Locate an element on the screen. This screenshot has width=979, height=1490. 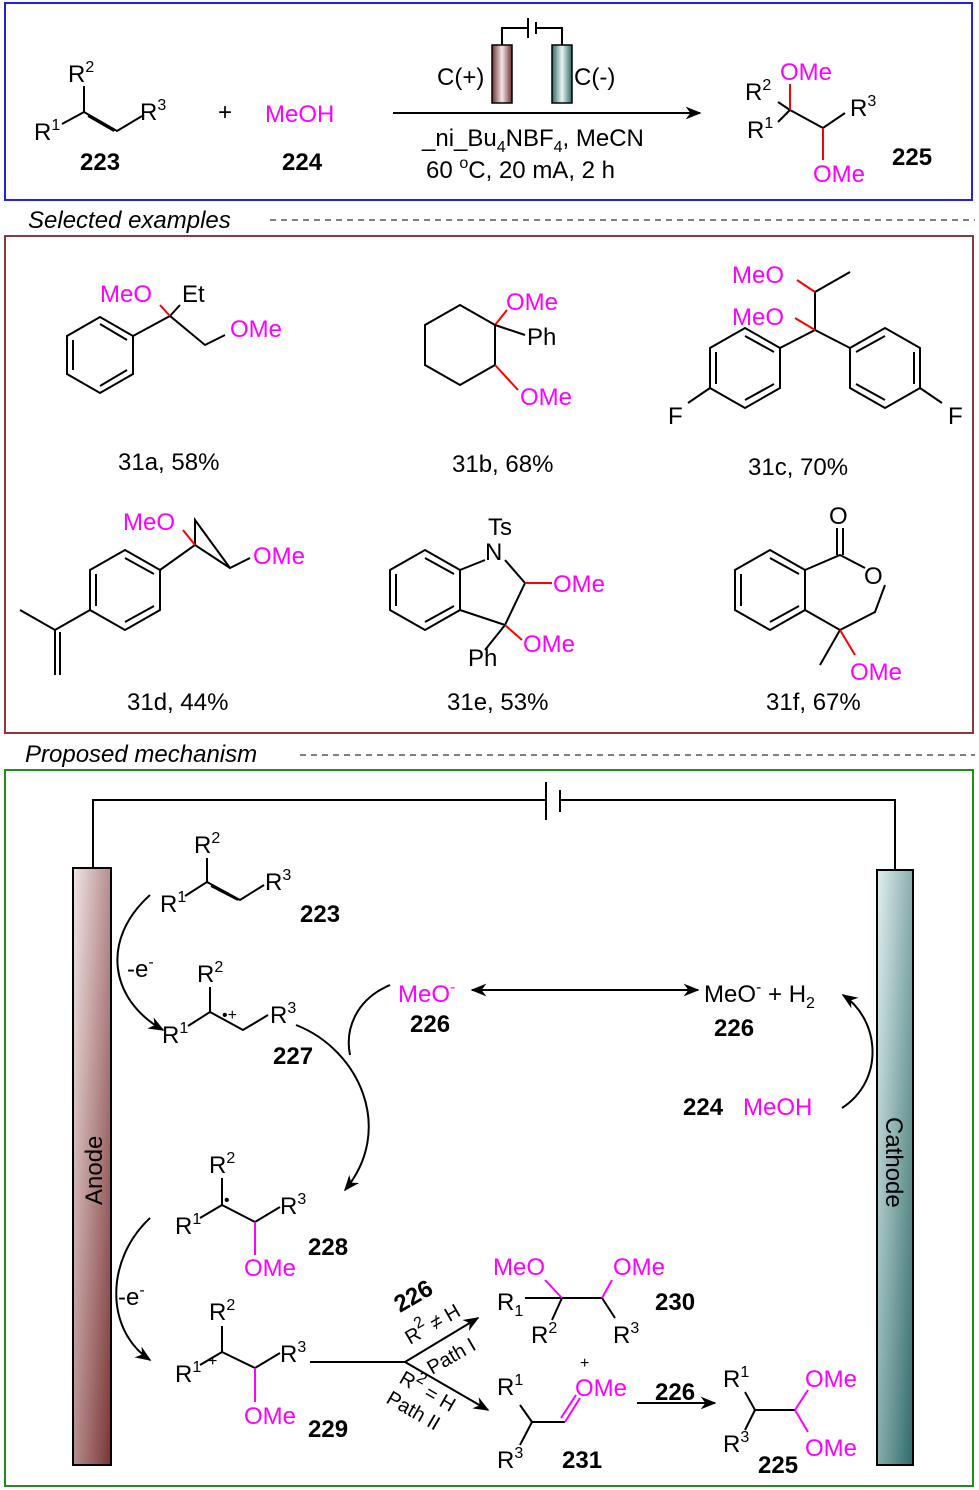
mech-225: R1​ OMe R3​ OMe 225 is located at coordinates (790, 1421).